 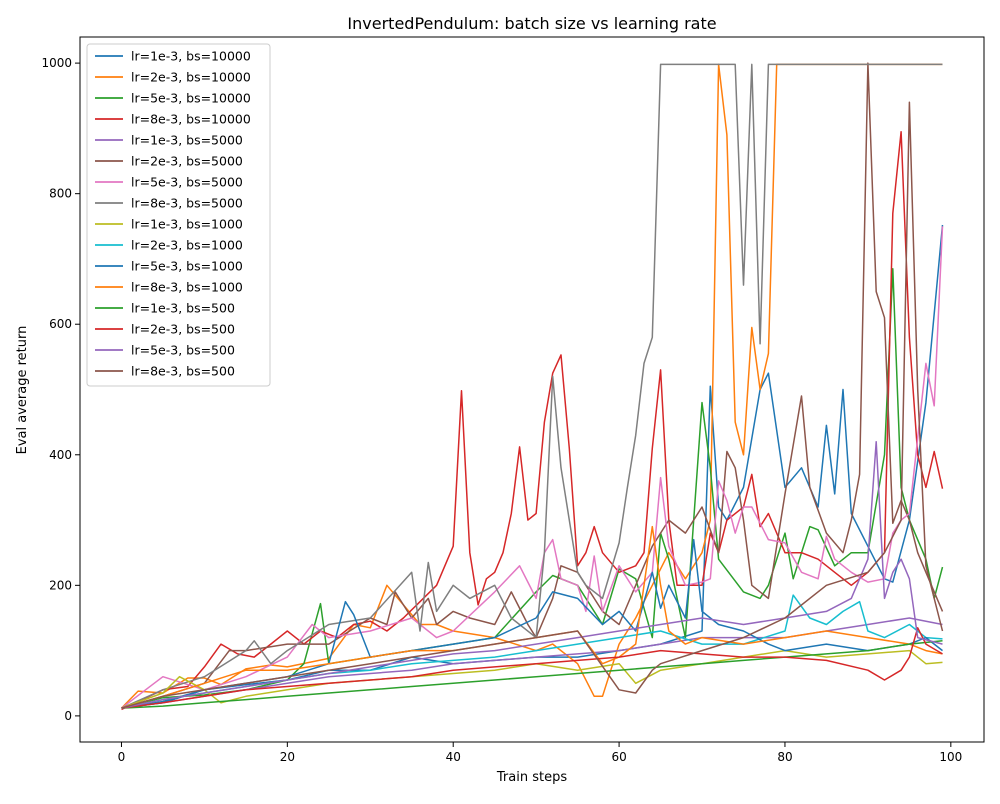 What do you see at coordinates (187, 245) in the screenshot?
I see `legend-label-9: lr=2e-3, bs=1000` at bounding box center [187, 245].